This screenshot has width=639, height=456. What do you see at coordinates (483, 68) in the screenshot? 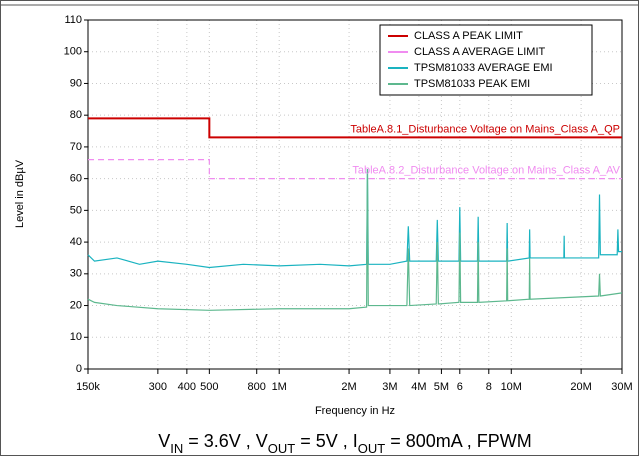
I see `legend-label: TPSM81033 AVERAGE EMI` at bounding box center [483, 68].